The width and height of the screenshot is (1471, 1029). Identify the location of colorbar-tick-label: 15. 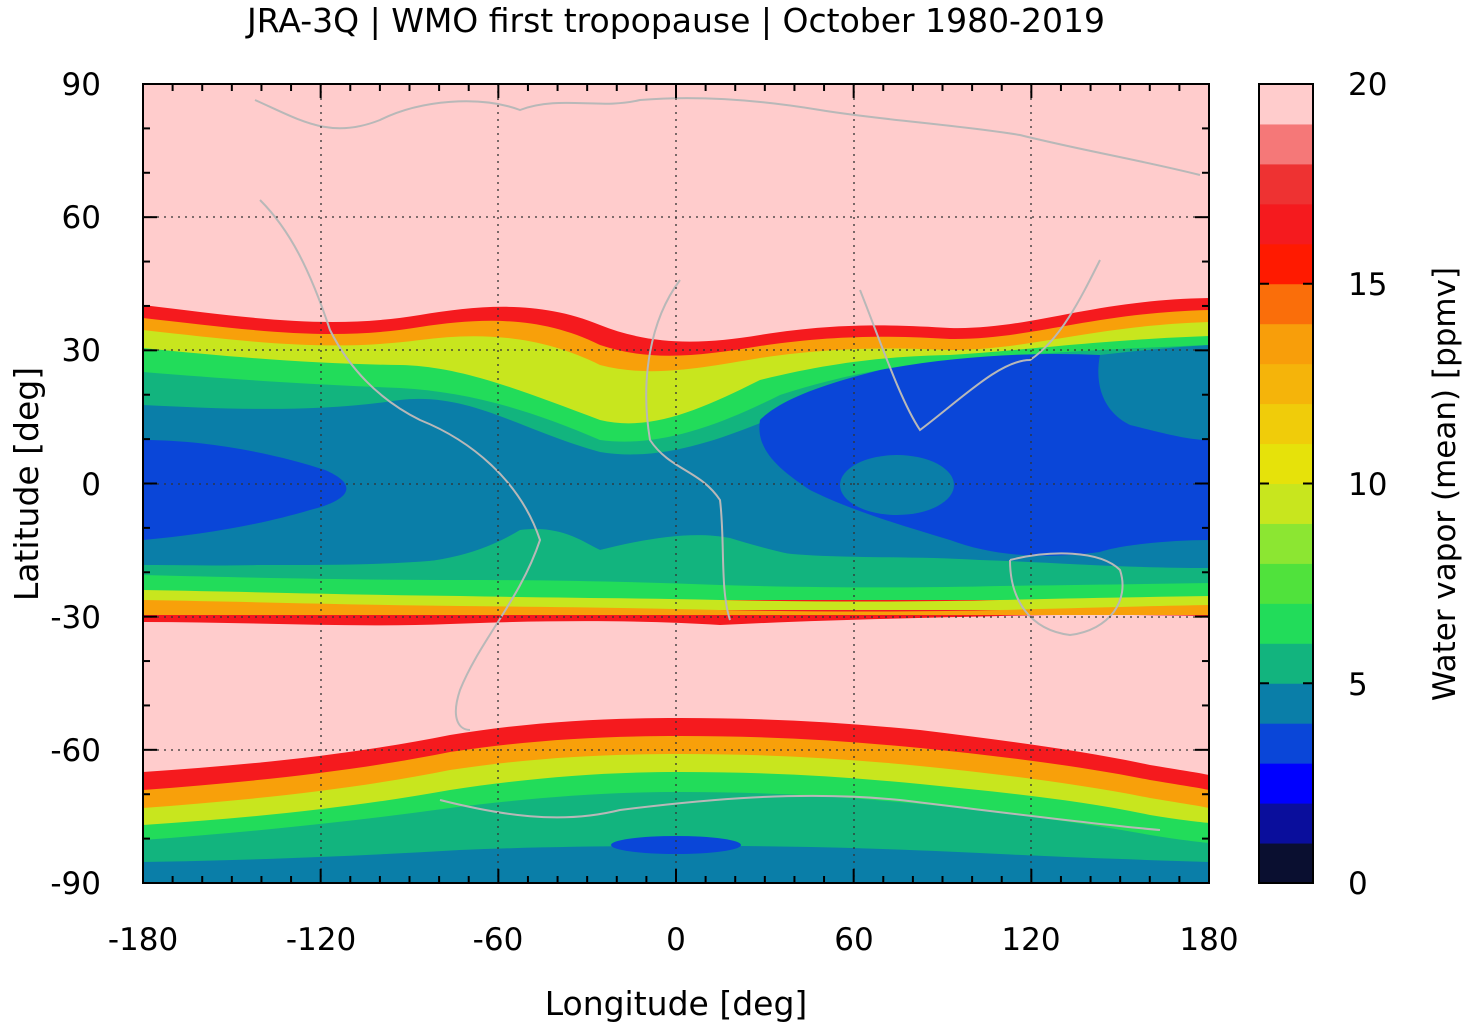
(1367, 285).